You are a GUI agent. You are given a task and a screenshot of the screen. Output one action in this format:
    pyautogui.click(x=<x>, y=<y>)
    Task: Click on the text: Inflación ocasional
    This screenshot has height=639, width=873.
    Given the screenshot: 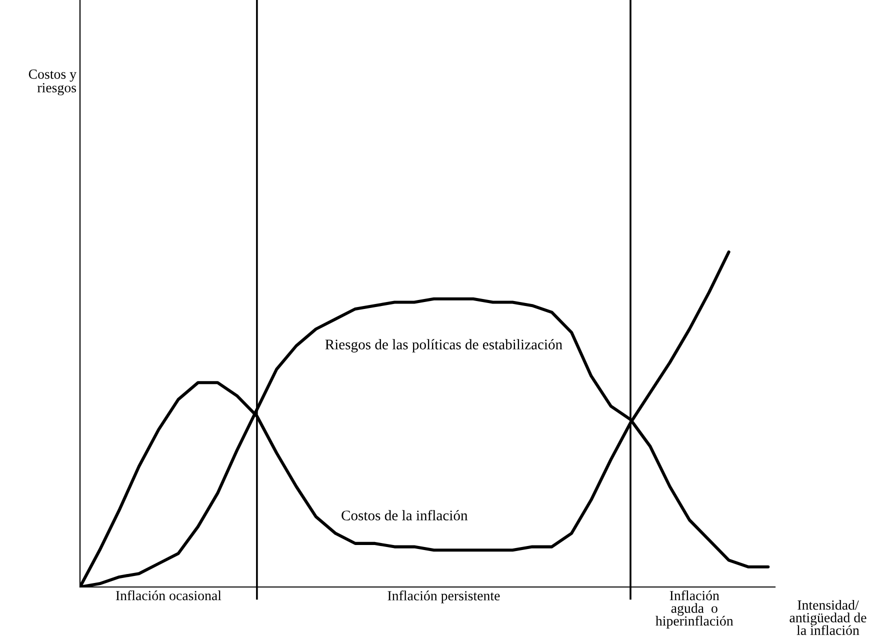 What is the action you would take?
    pyautogui.click(x=169, y=595)
    